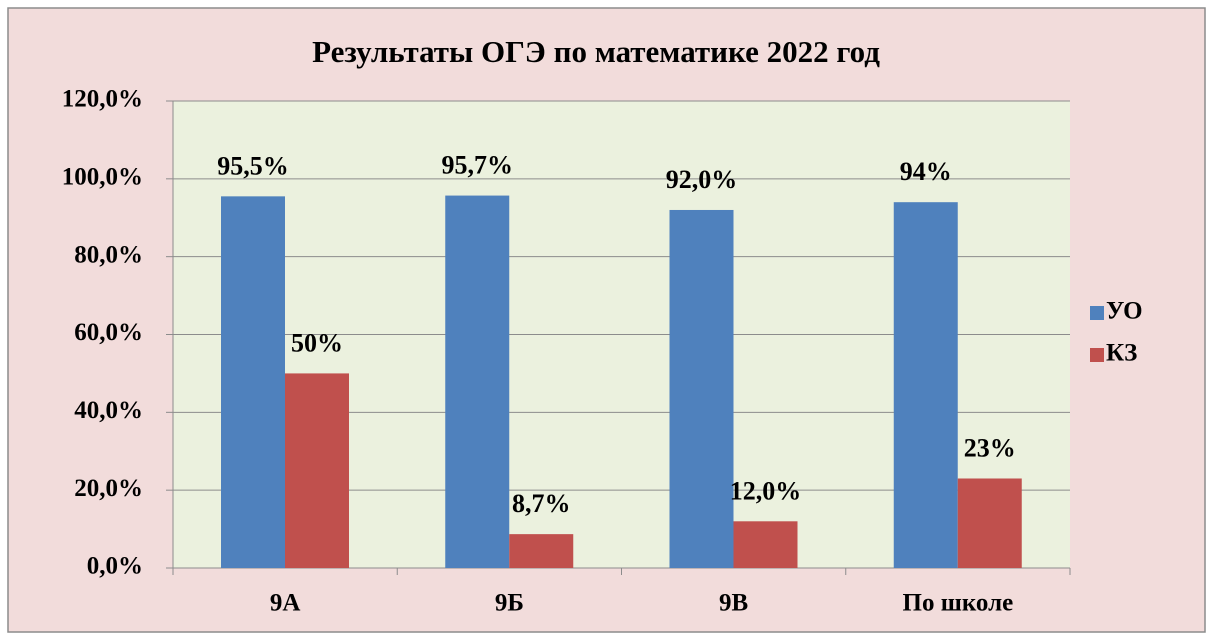 The height and width of the screenshot is (641, 1214). I want to click on y-tick-label: 20,0%, so click(108, 488).